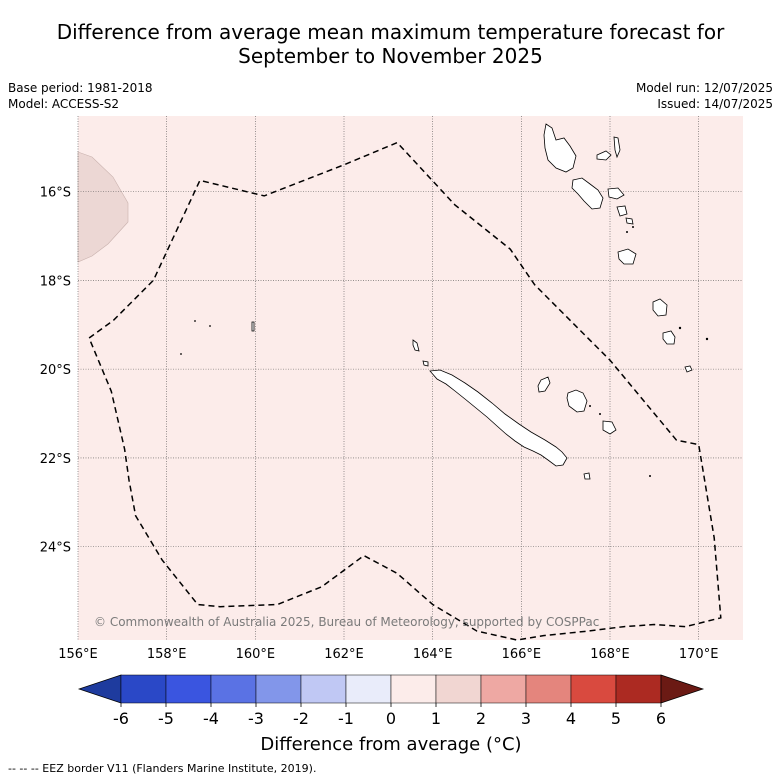 The image size is (781, 781). Describe the element at coordinates (571, 718) in the screenshot. I see `colorbar-tick-label: 4` at that location.